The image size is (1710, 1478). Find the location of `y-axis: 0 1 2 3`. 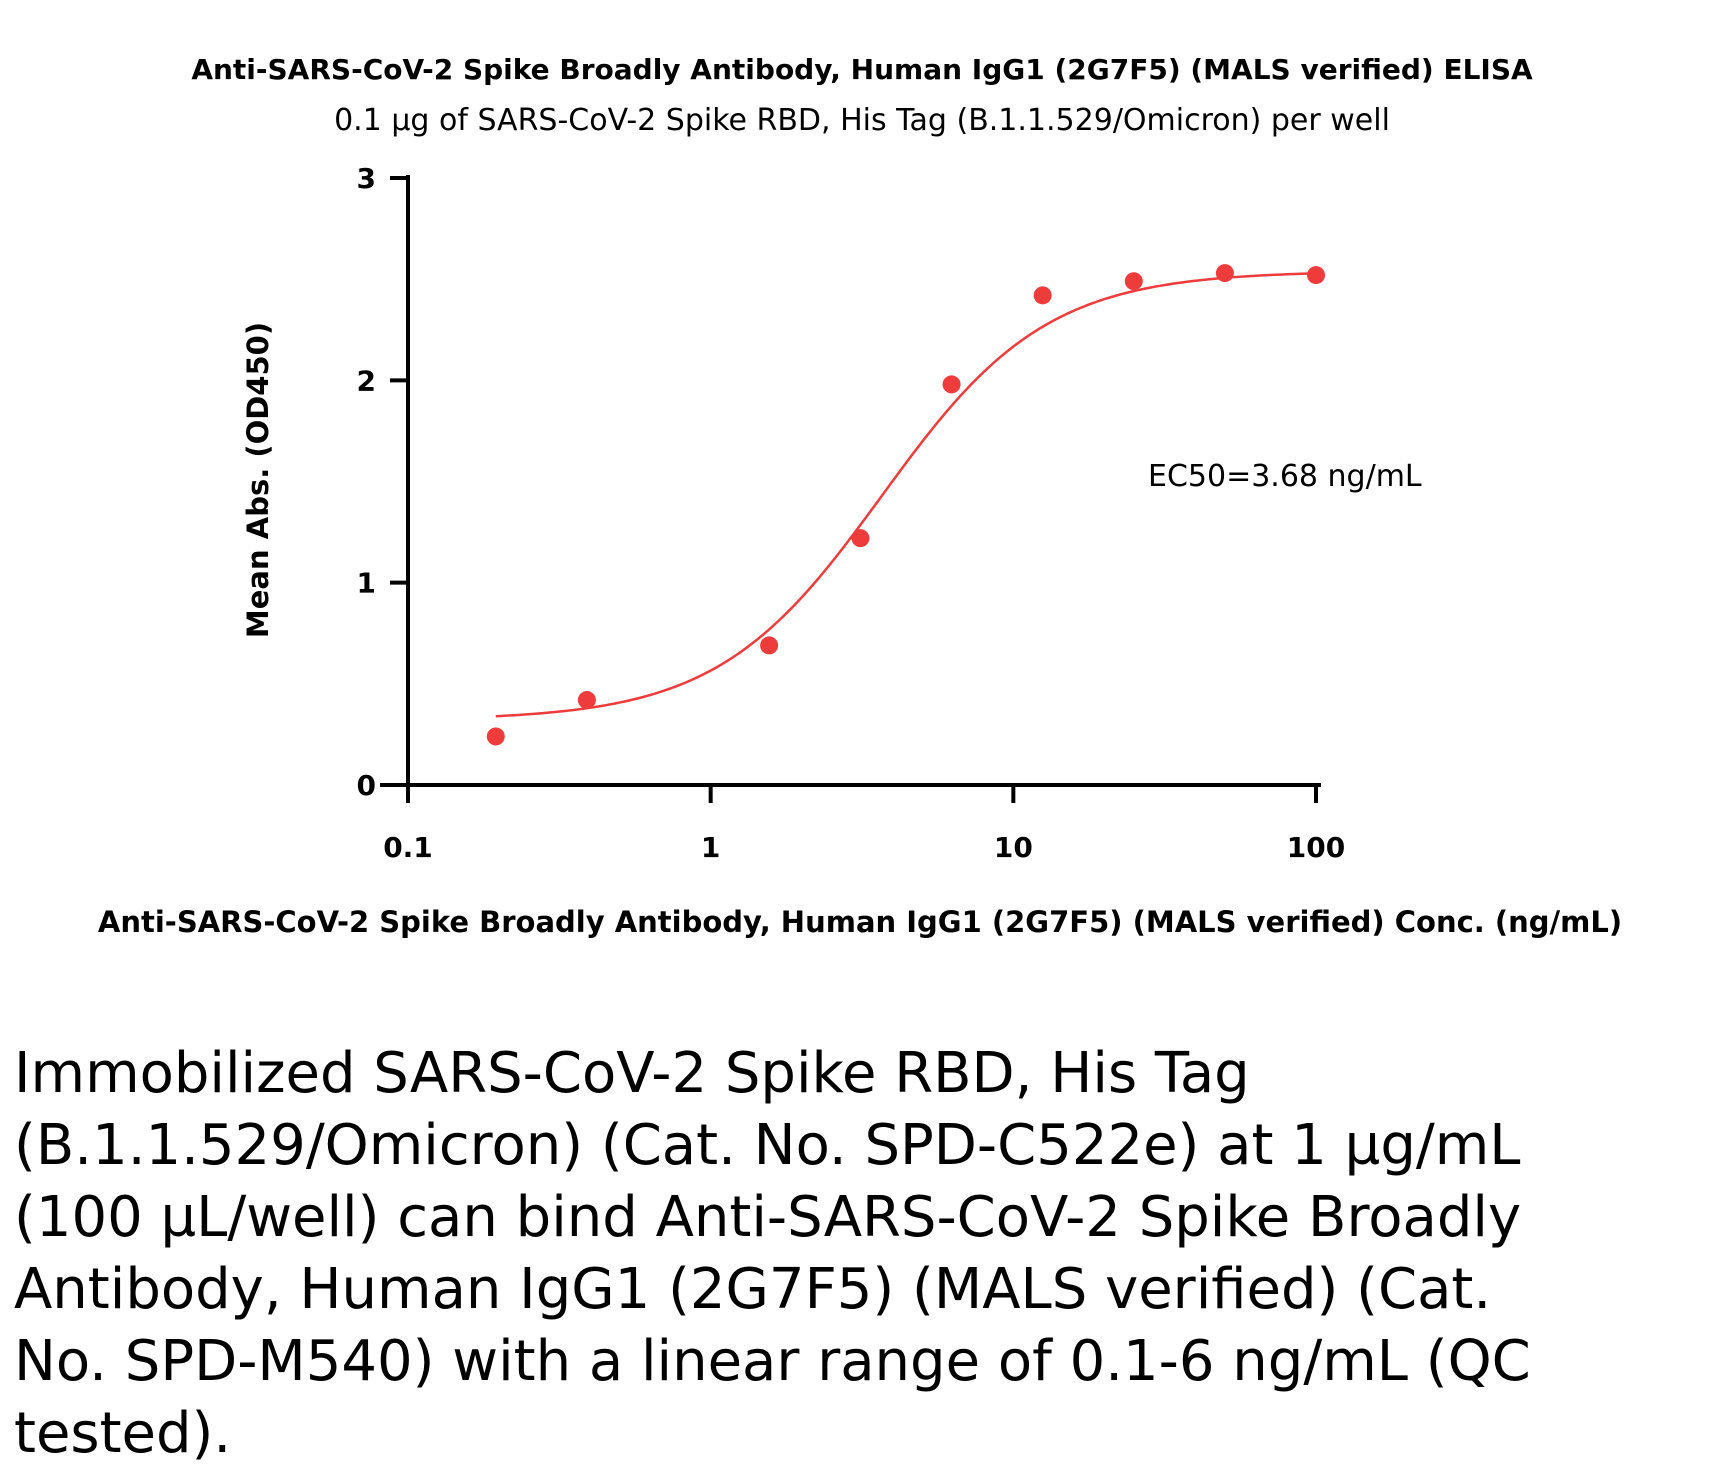

y-axis: 0 1 2 3 is located at coordinates (383, 482).